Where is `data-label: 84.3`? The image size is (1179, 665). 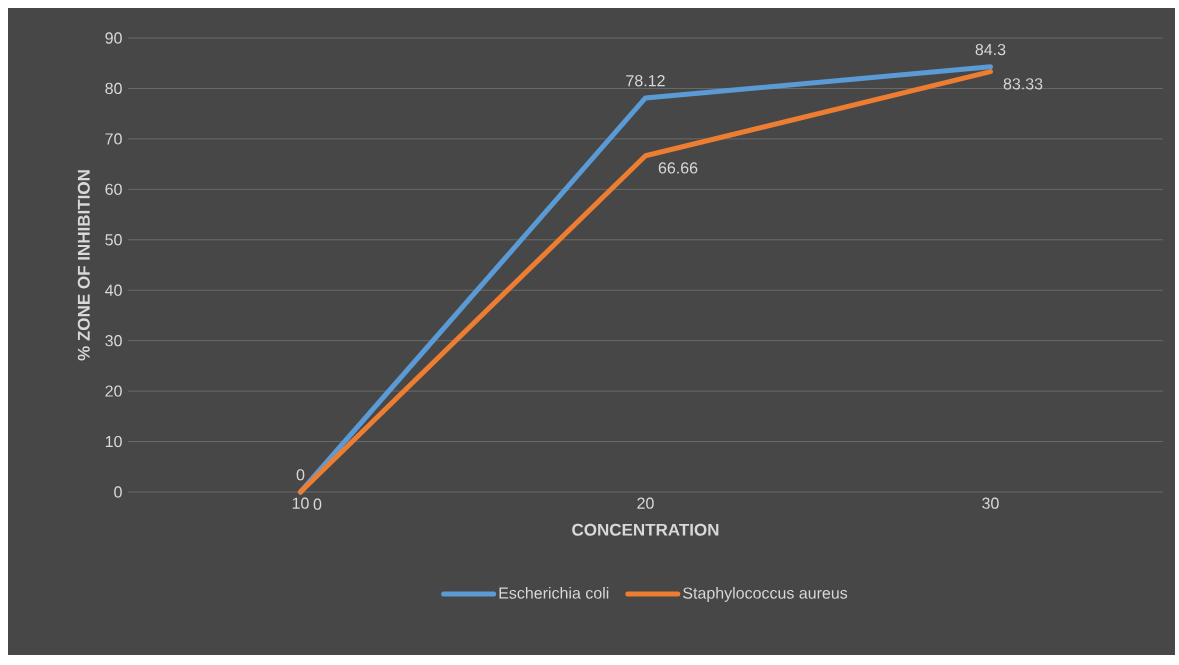 data-label: 84.3 is located at coordinates (990, 49).